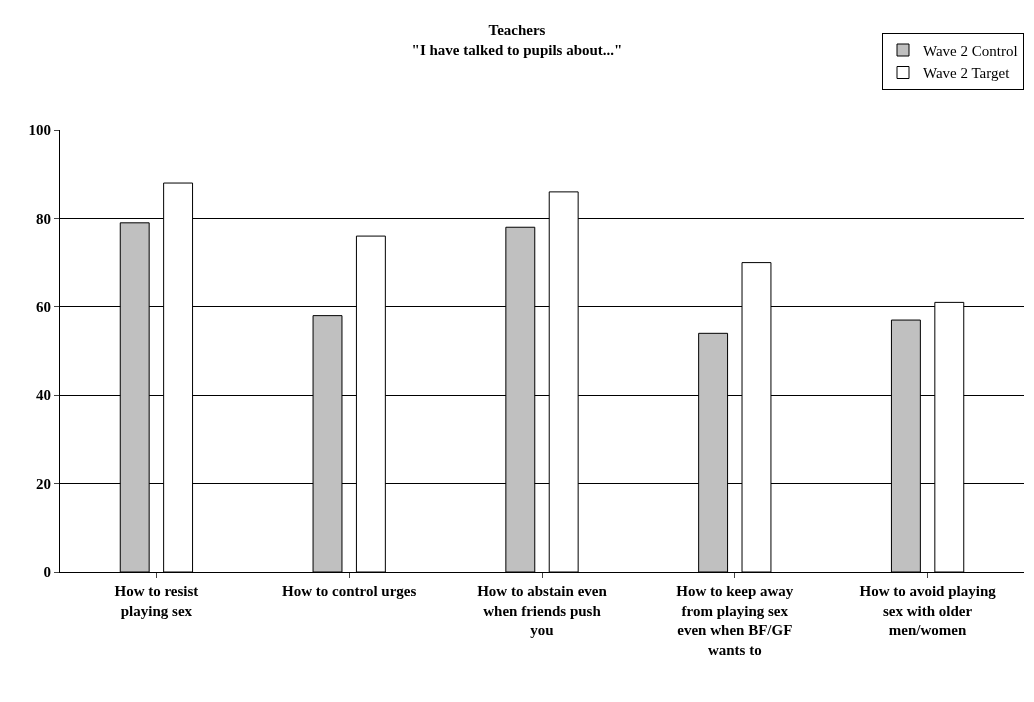 The image size is (1034, 702). What do you see at coordinates (43, 307) in the screenshot?
I see `y-tick-label: 60` at bounding box center [43, 307].